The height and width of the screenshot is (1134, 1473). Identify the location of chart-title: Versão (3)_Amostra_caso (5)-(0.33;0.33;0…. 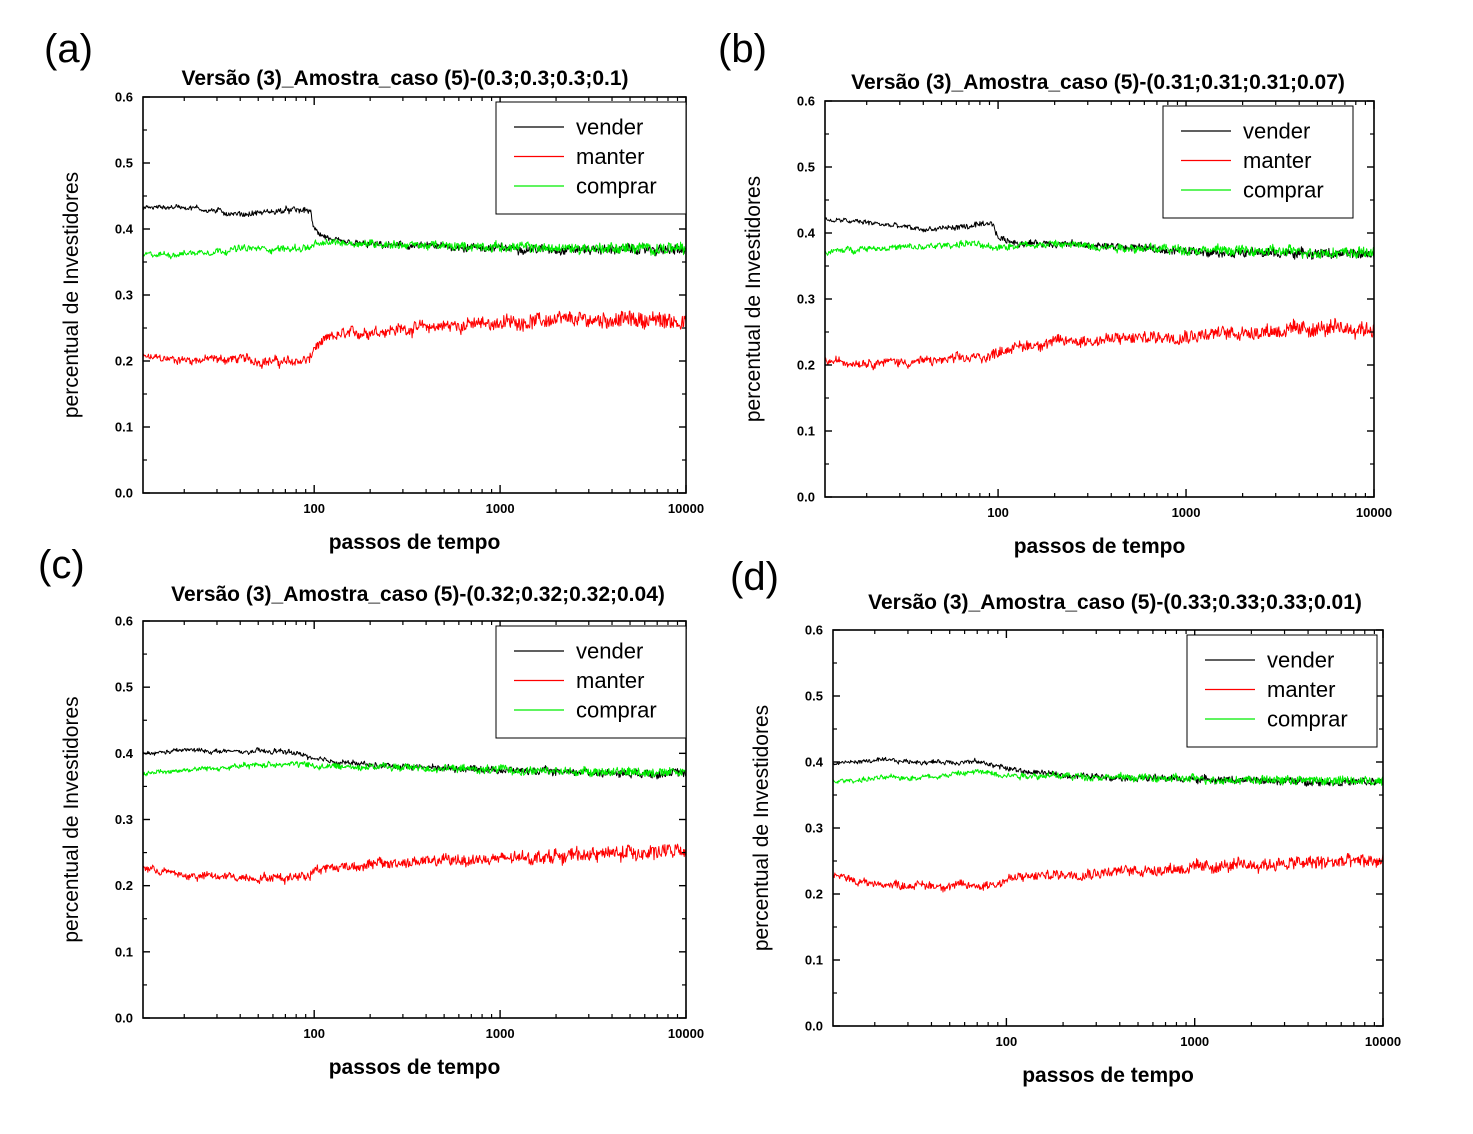
(1115, 602).